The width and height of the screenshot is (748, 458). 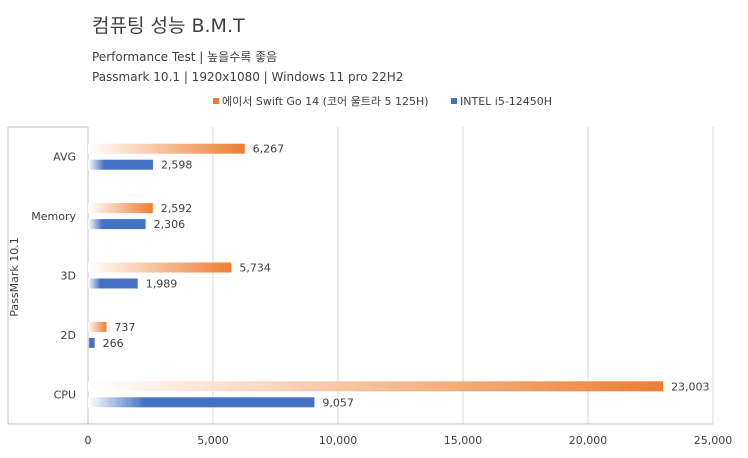 What do you see at coordinates (325, 101) in the screenshot?
I see `legend-label-series-0: 에이서 Swift Go 14 (코어 울트라 5 125H)` at bounding box center [325, 101].